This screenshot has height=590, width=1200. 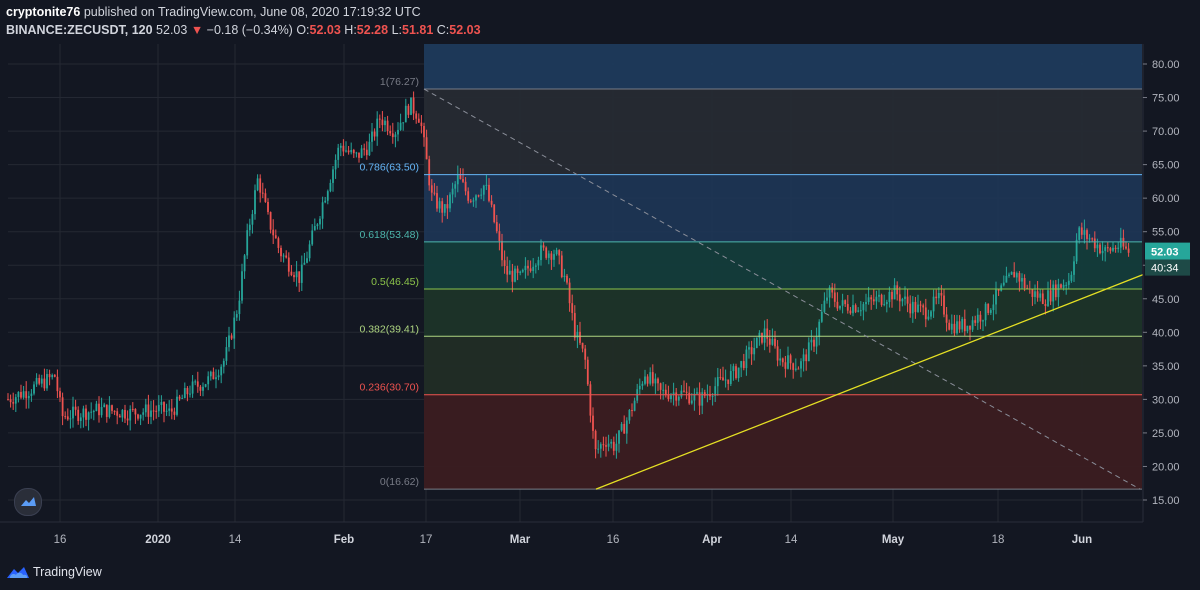 What do you see at coordinates (172, 30) in the screenshot?
I see `last-price: 52.03` at bounding box center [172, 30].